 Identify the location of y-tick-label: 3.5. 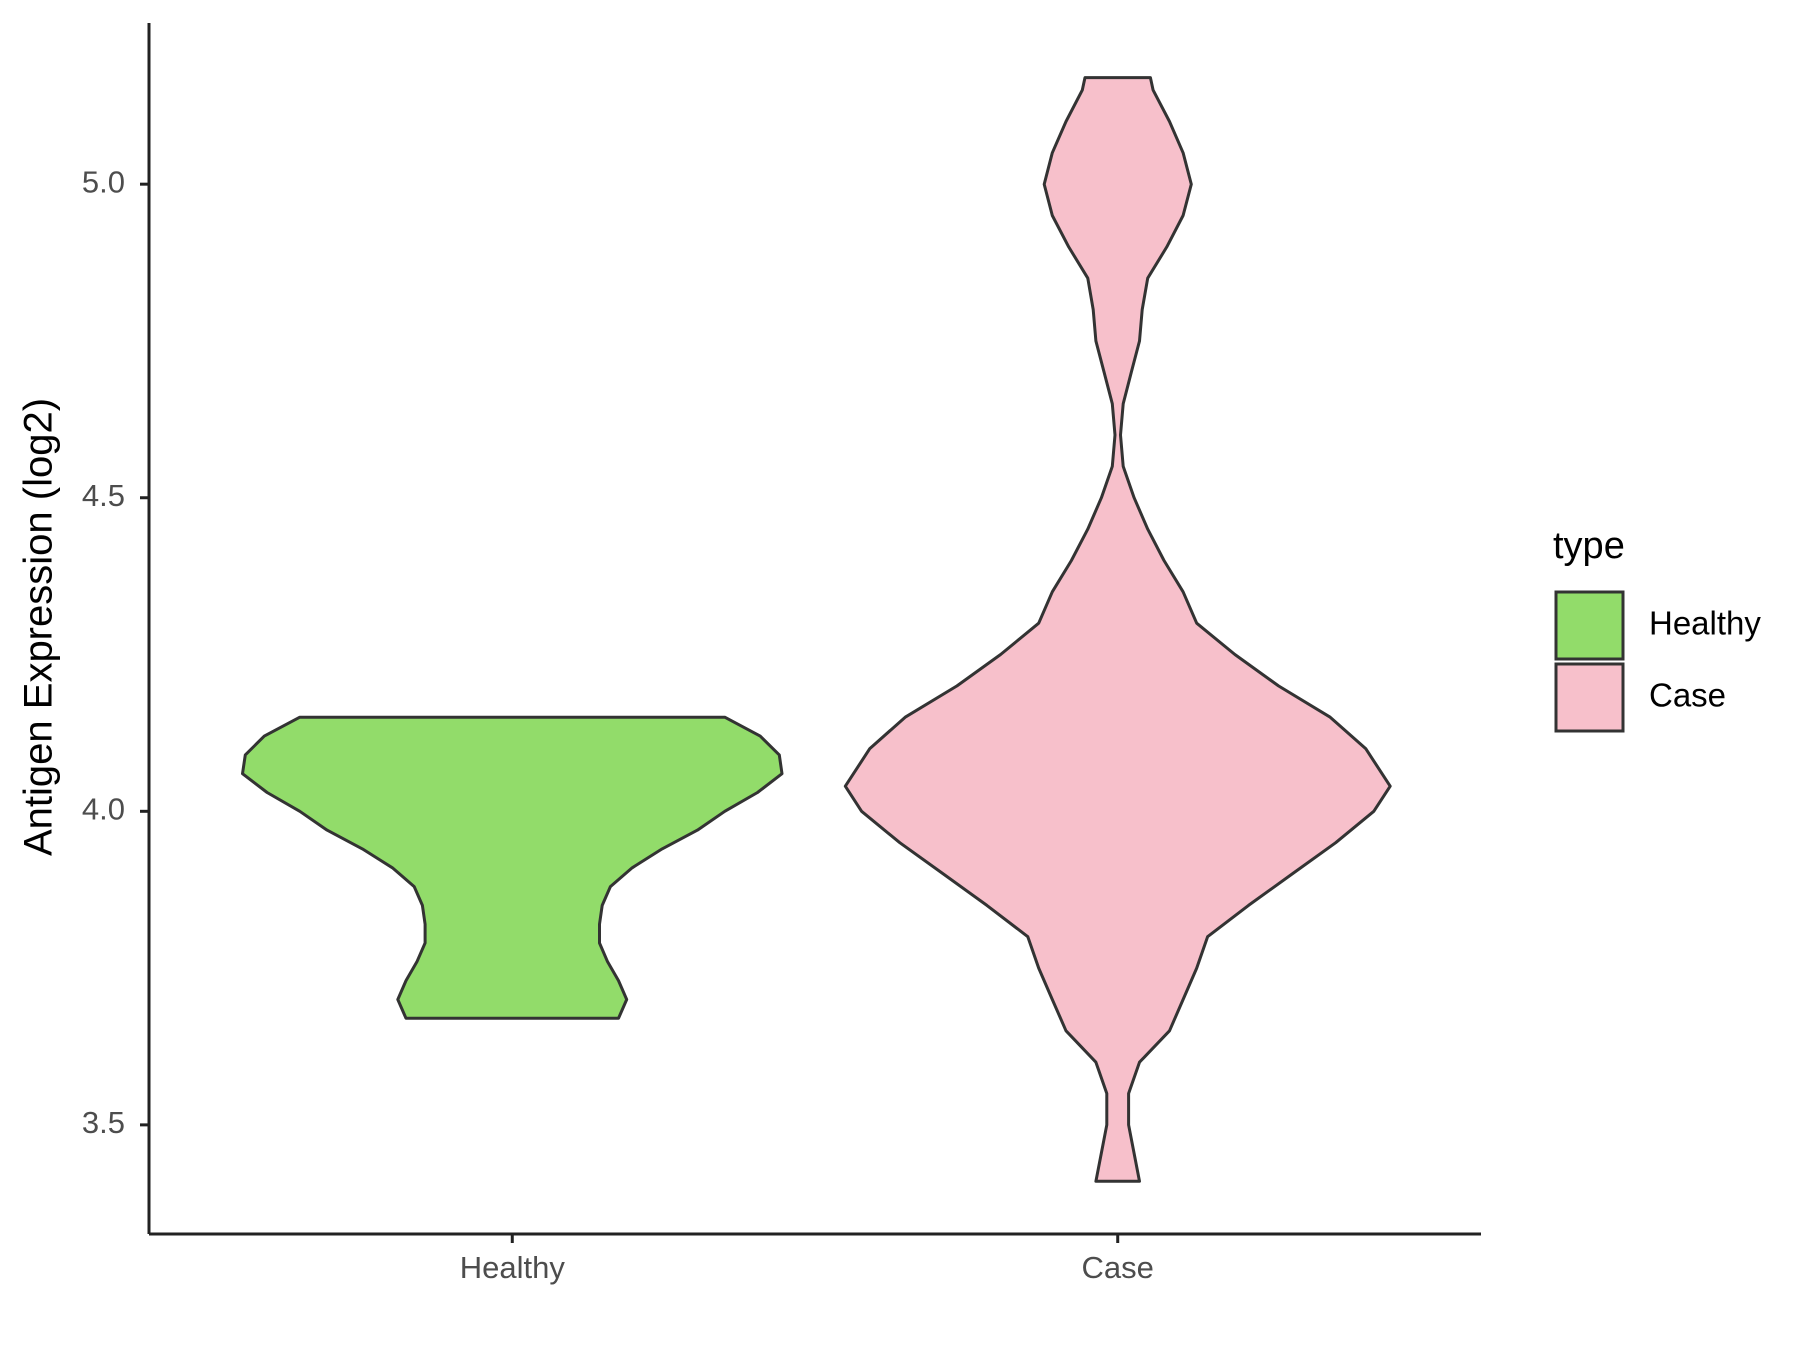
(103, 1122).